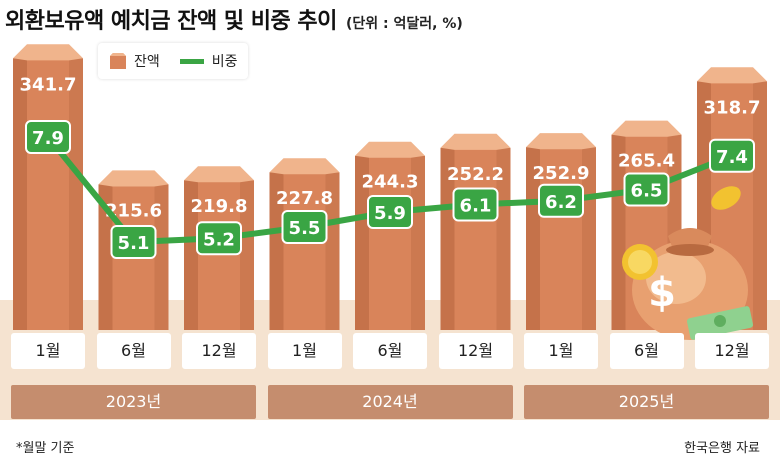 The width and height of the screenshot is (780, 466). Describe the element at coordinates (390, 182) in the screenshot. I see `bar-value-label: 244.3` at that location.